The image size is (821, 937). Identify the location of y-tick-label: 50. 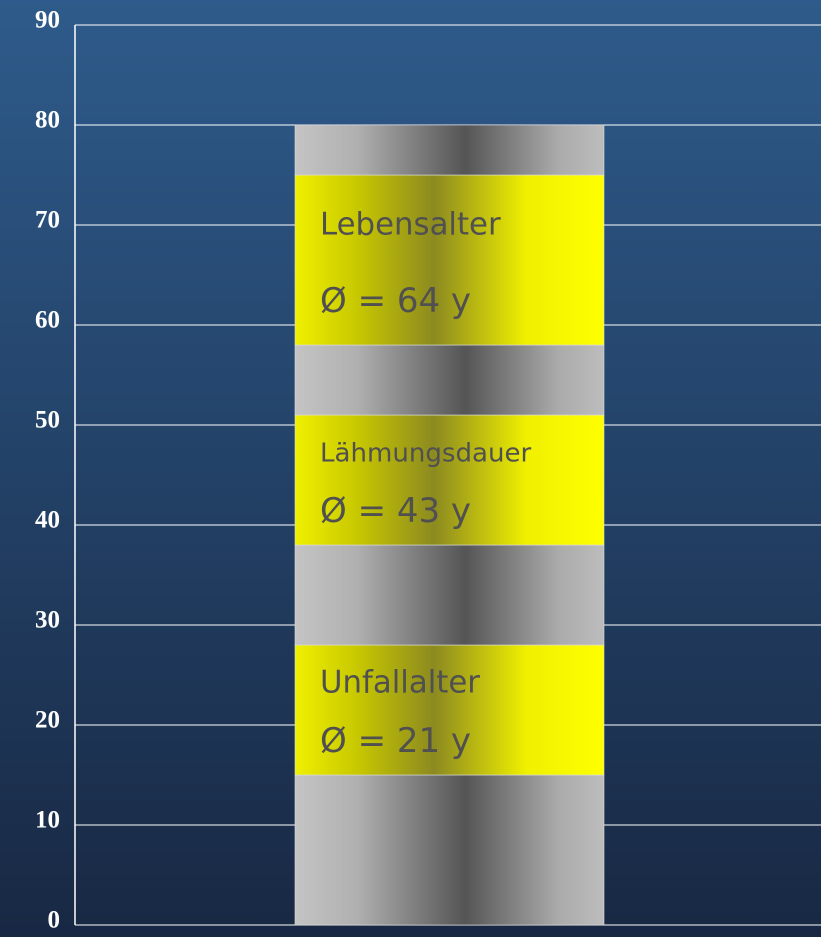
(47, 420).